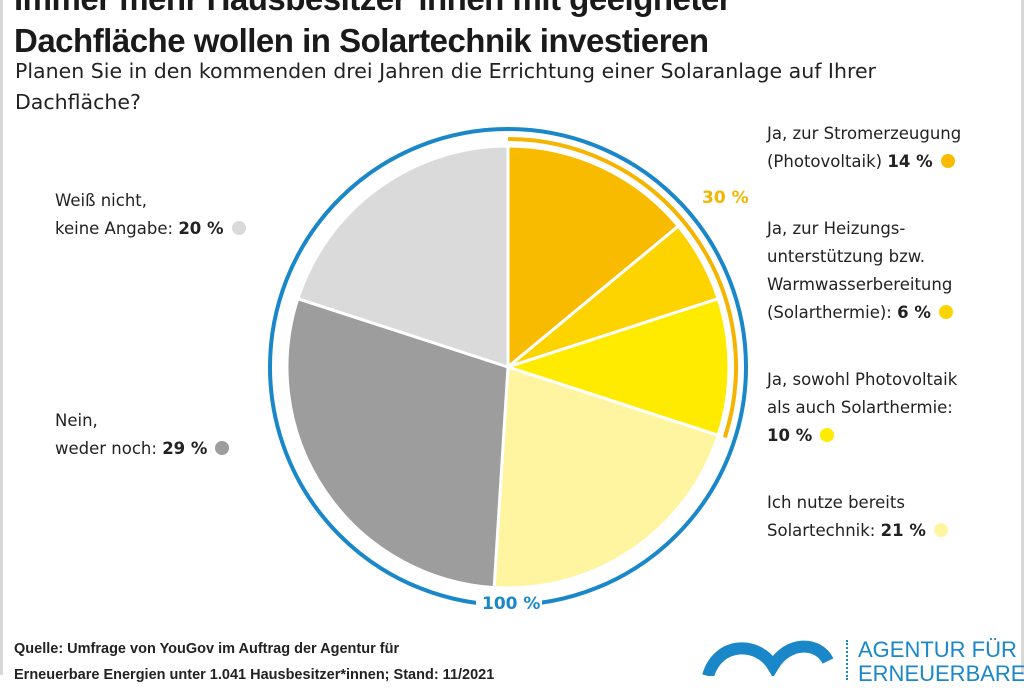 The image size is (1024, 688). I want to click on legend-label-no: Nein, weder noch: 29 %, so click(142, 435).